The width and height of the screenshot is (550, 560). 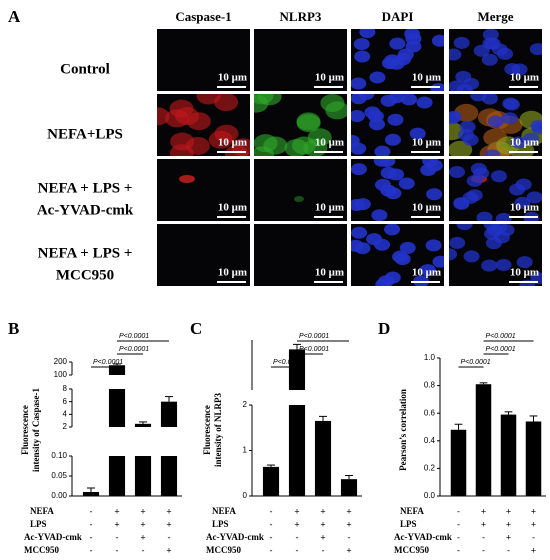 What do you see at coordinates (245, 450) in the screenshot?
I see `y-tick-label: 1` at bounding box center [245, 450].